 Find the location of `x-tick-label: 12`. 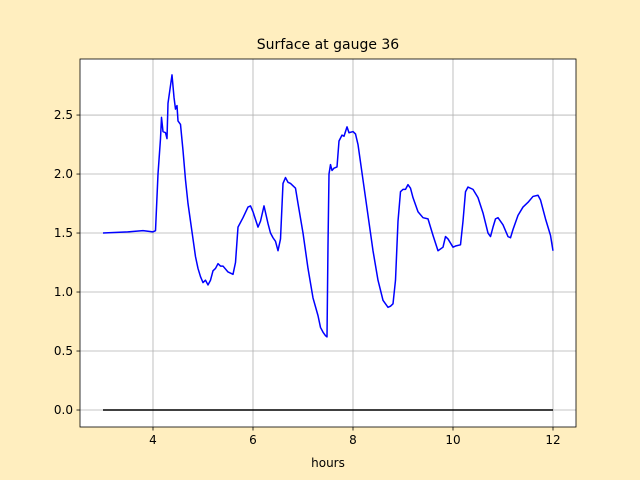

x-tick-label: 12 is located at coordinates (552, 440).